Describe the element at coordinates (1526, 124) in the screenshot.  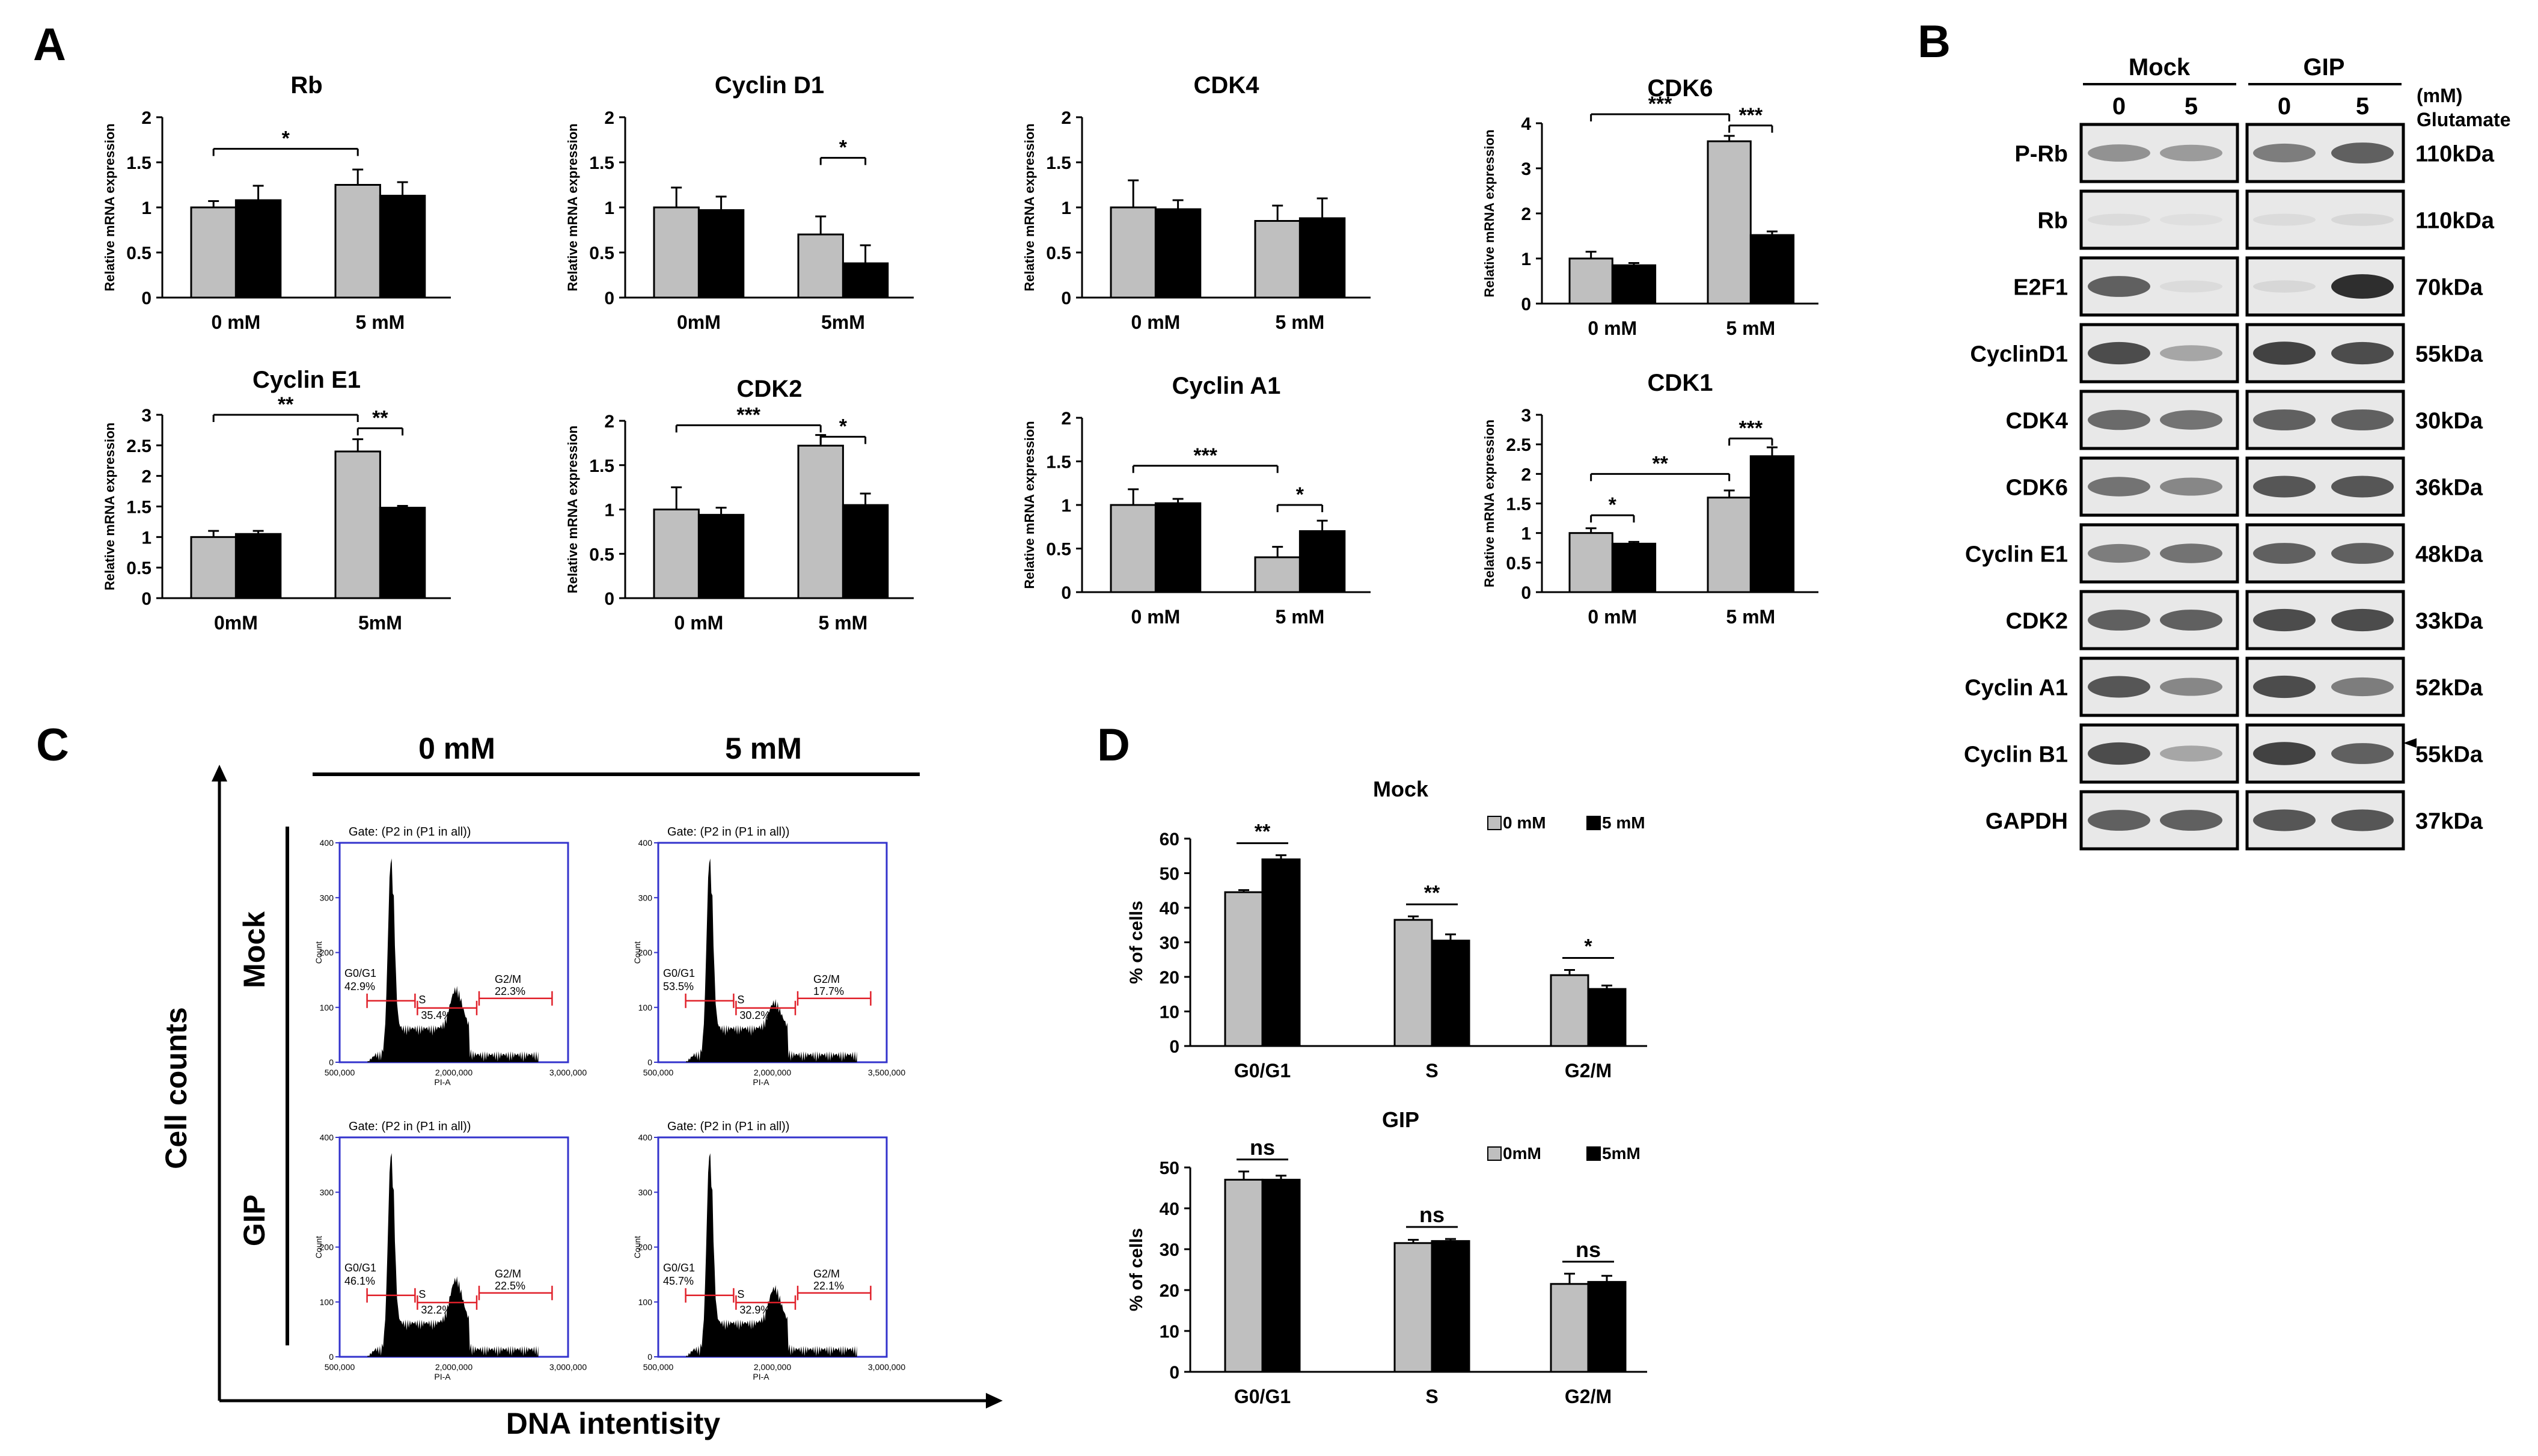
I see `y-tick-label: 4` at that location.